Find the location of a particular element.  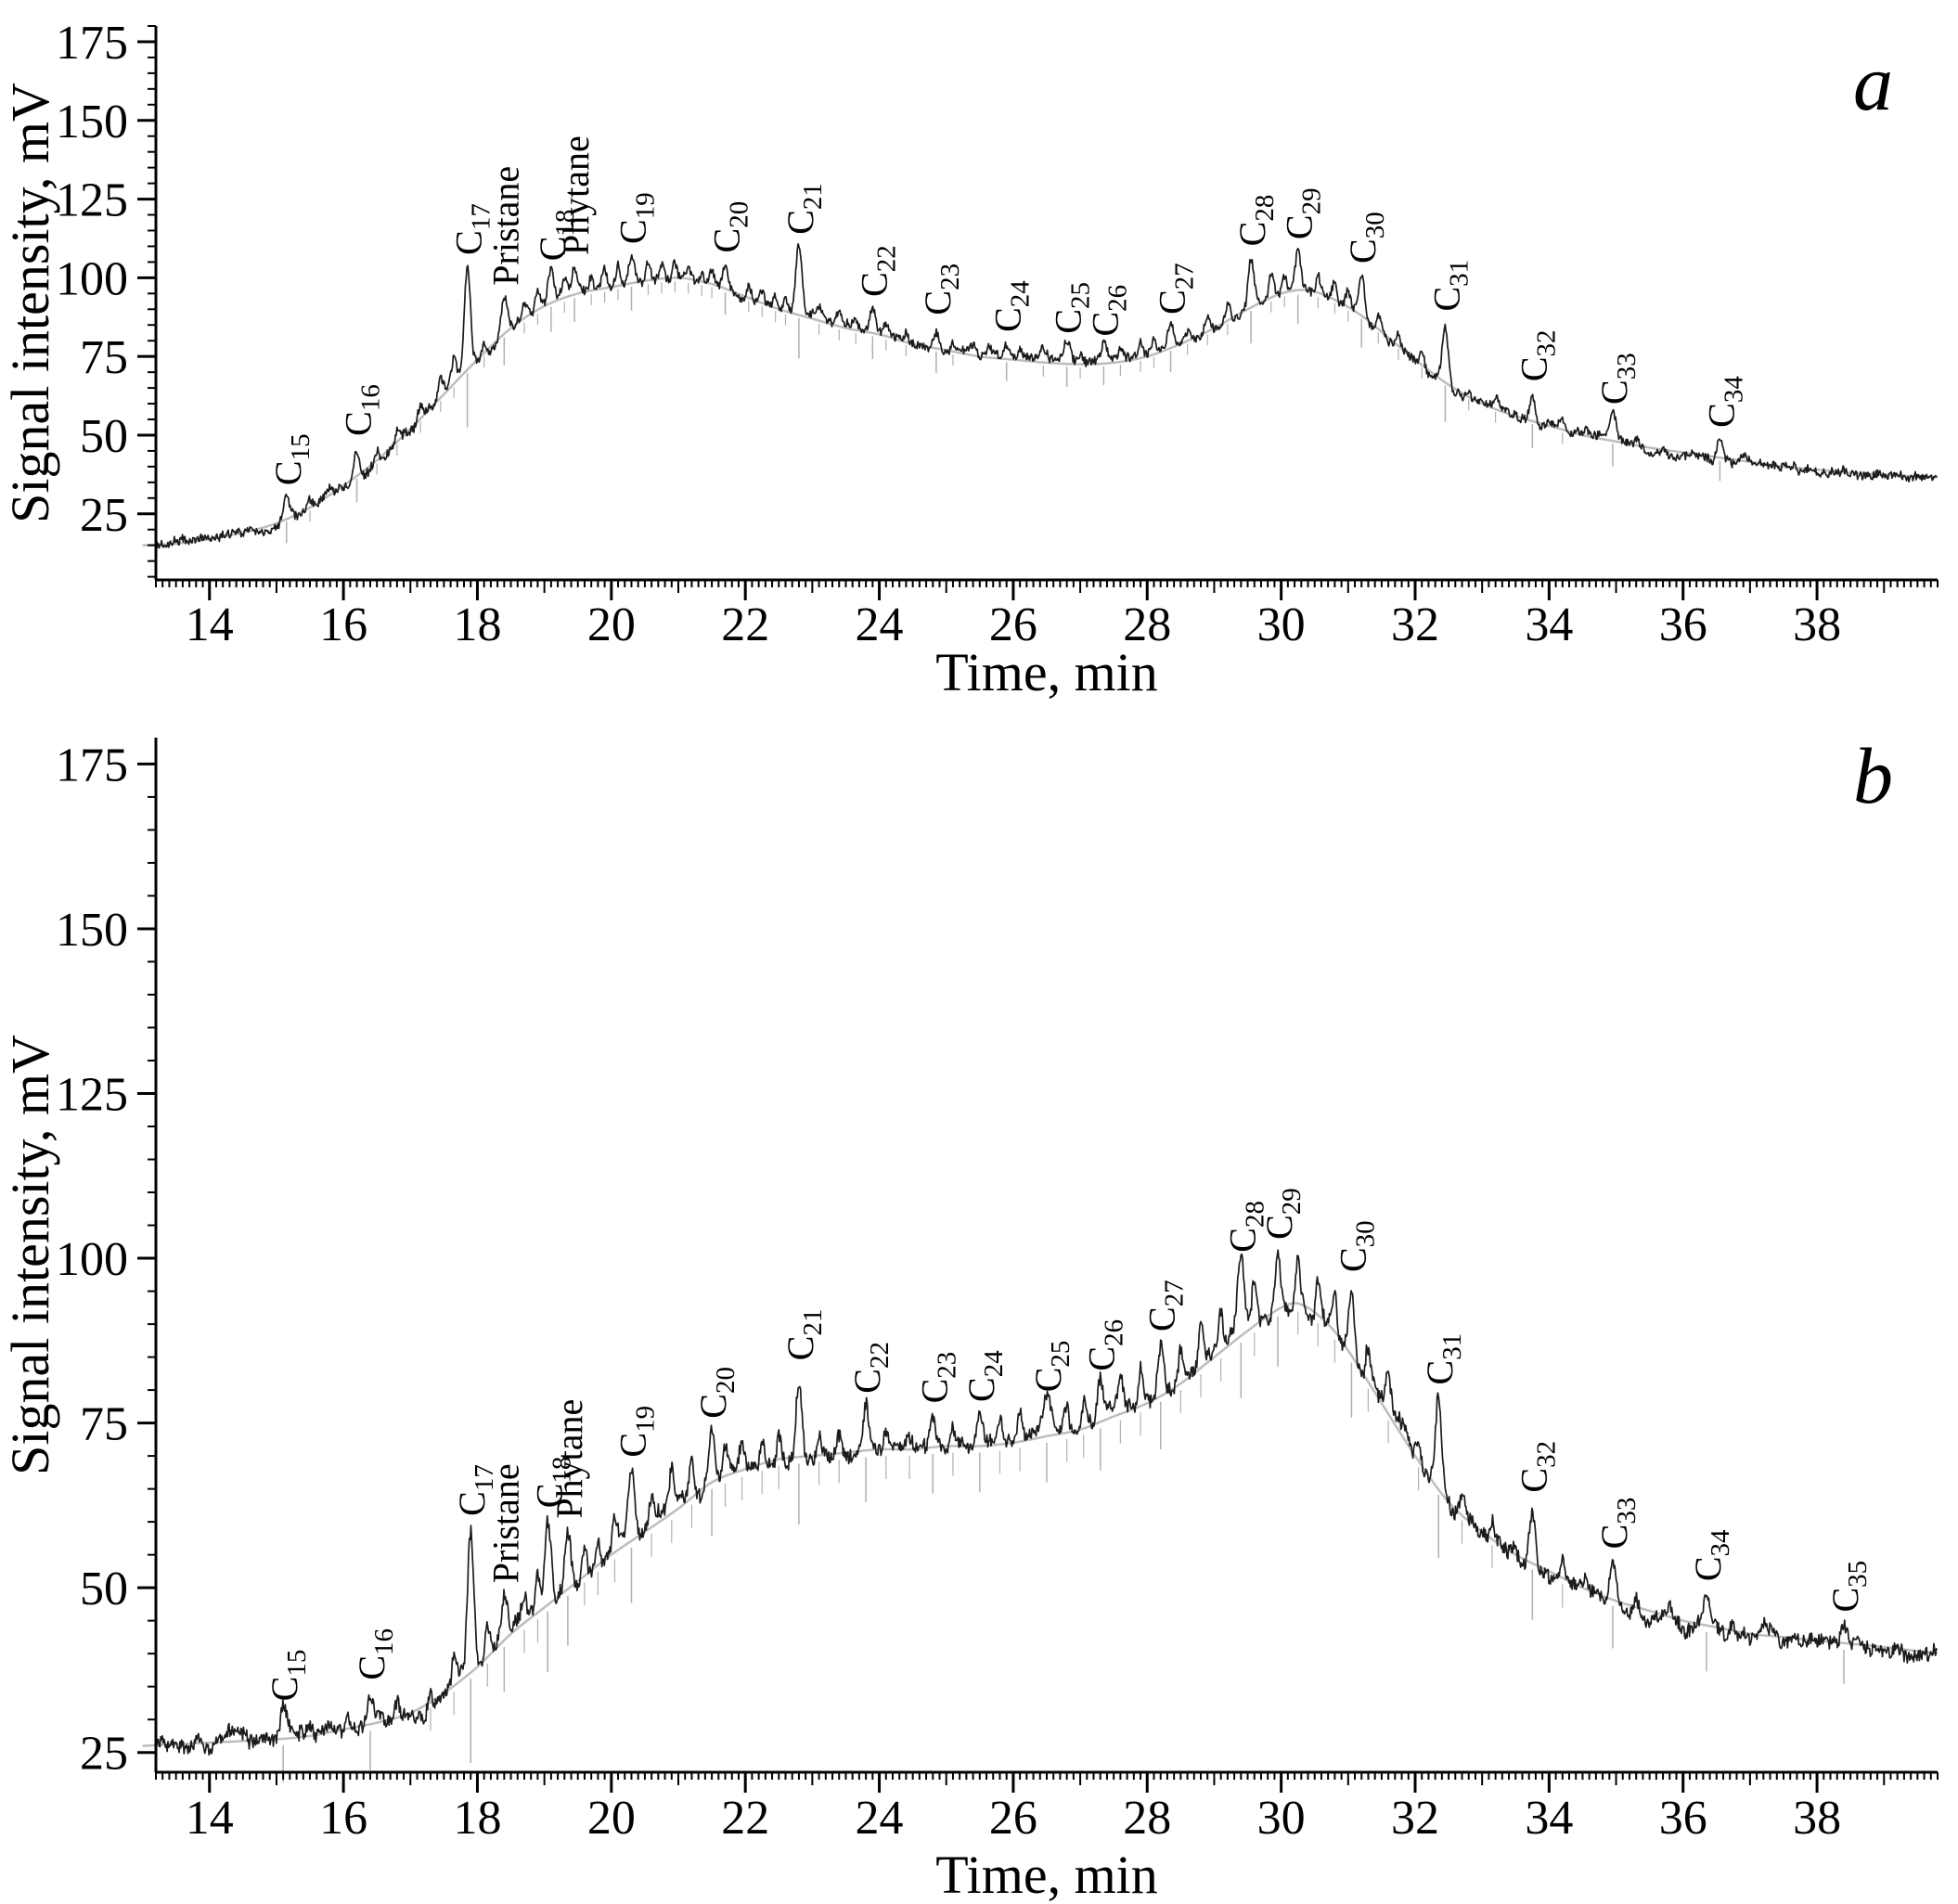

chromatogram-trace is located at coordinates (1046, 395).